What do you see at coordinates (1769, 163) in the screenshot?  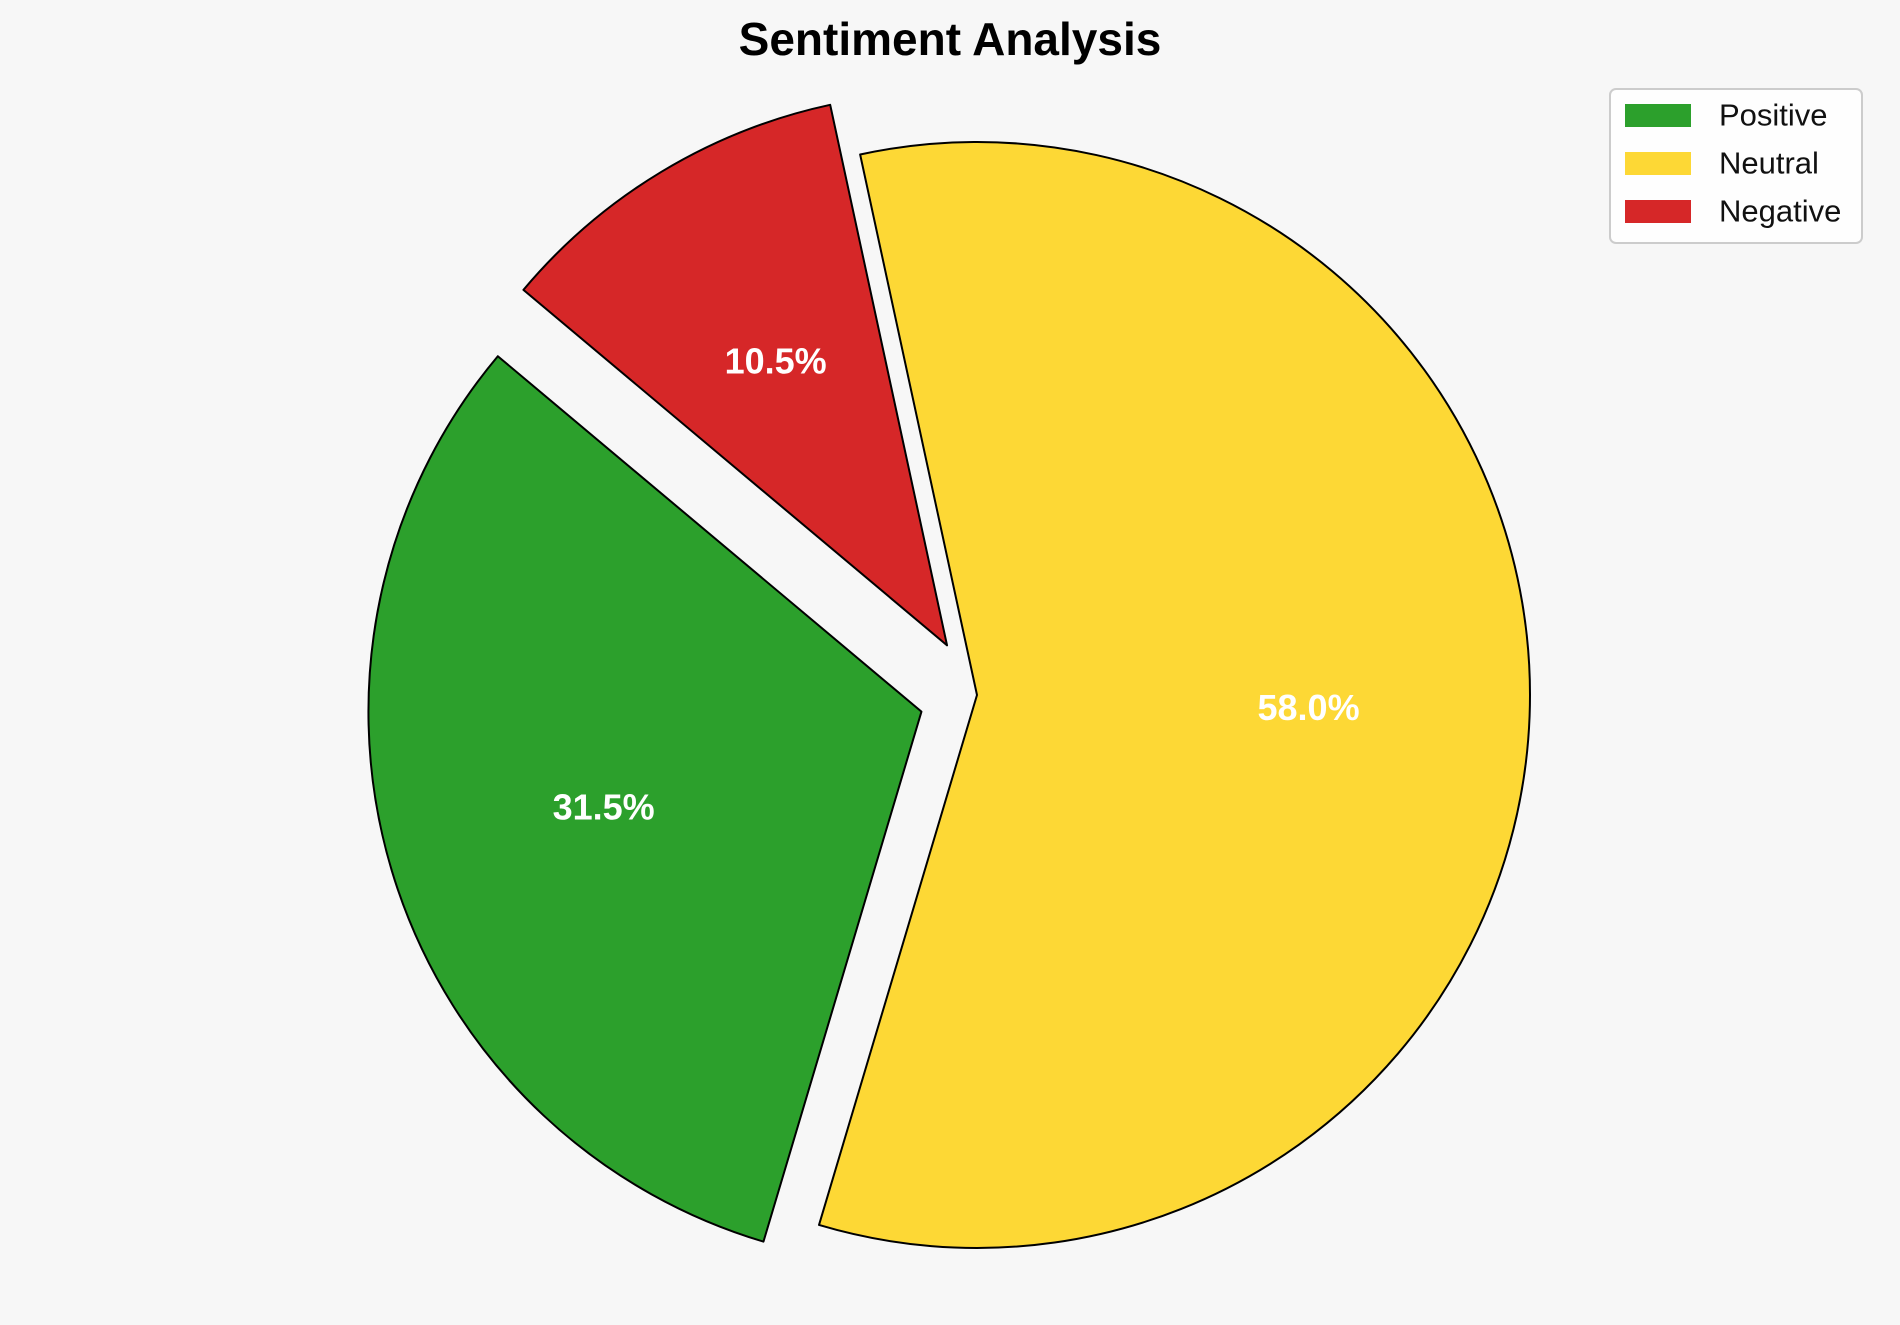 I see `legend-label-neutral: Neutral` at bounding box center [1769, 163].